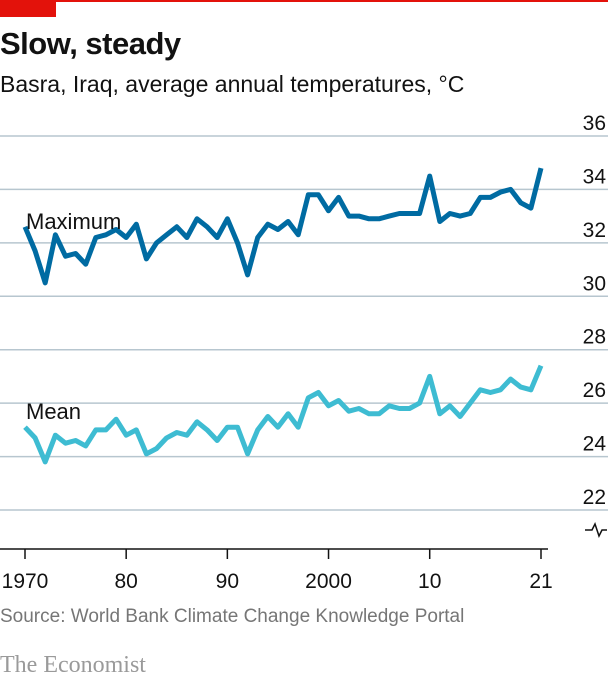  What do you see at coordinates (594, 337) in the screenshot?
I see `y-tick-label: 28` at bounding box center [594, 337].